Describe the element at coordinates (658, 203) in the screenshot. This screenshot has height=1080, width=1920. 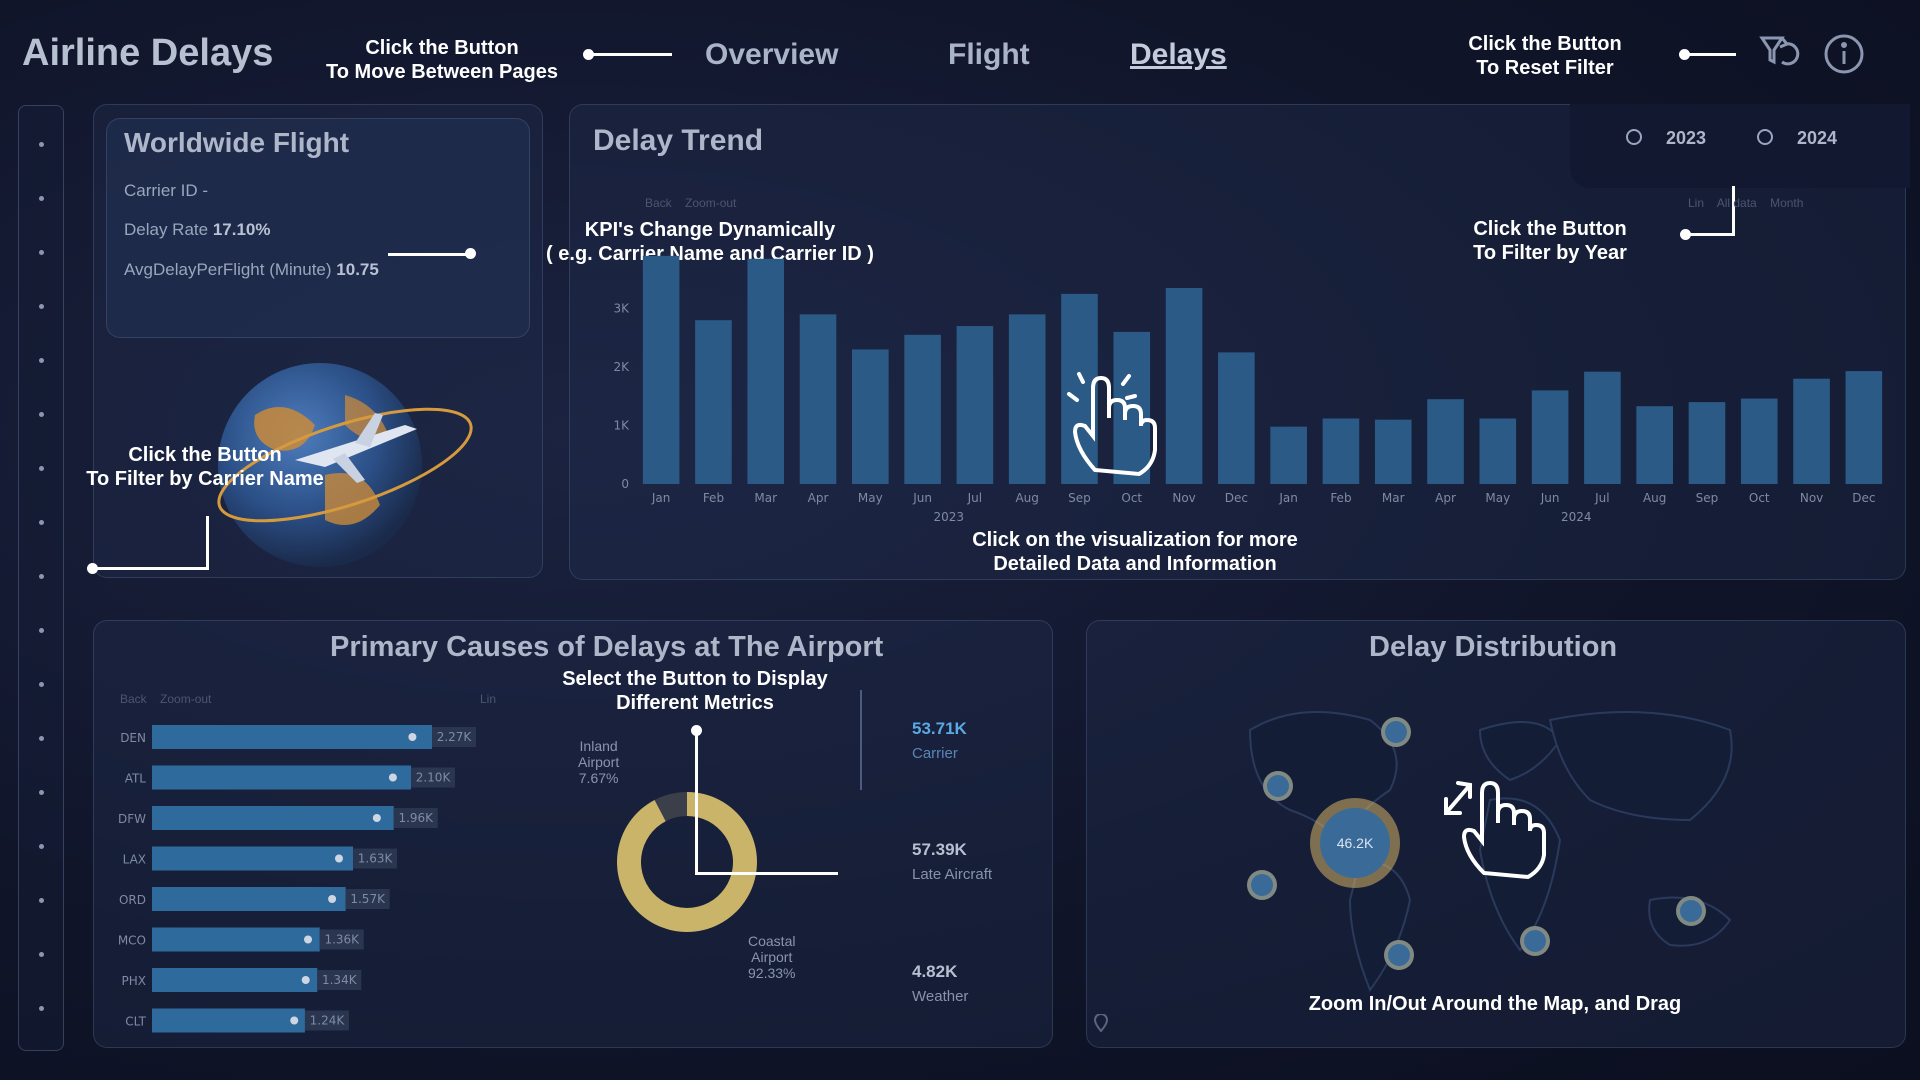
I see `back-button: Back` at that location.